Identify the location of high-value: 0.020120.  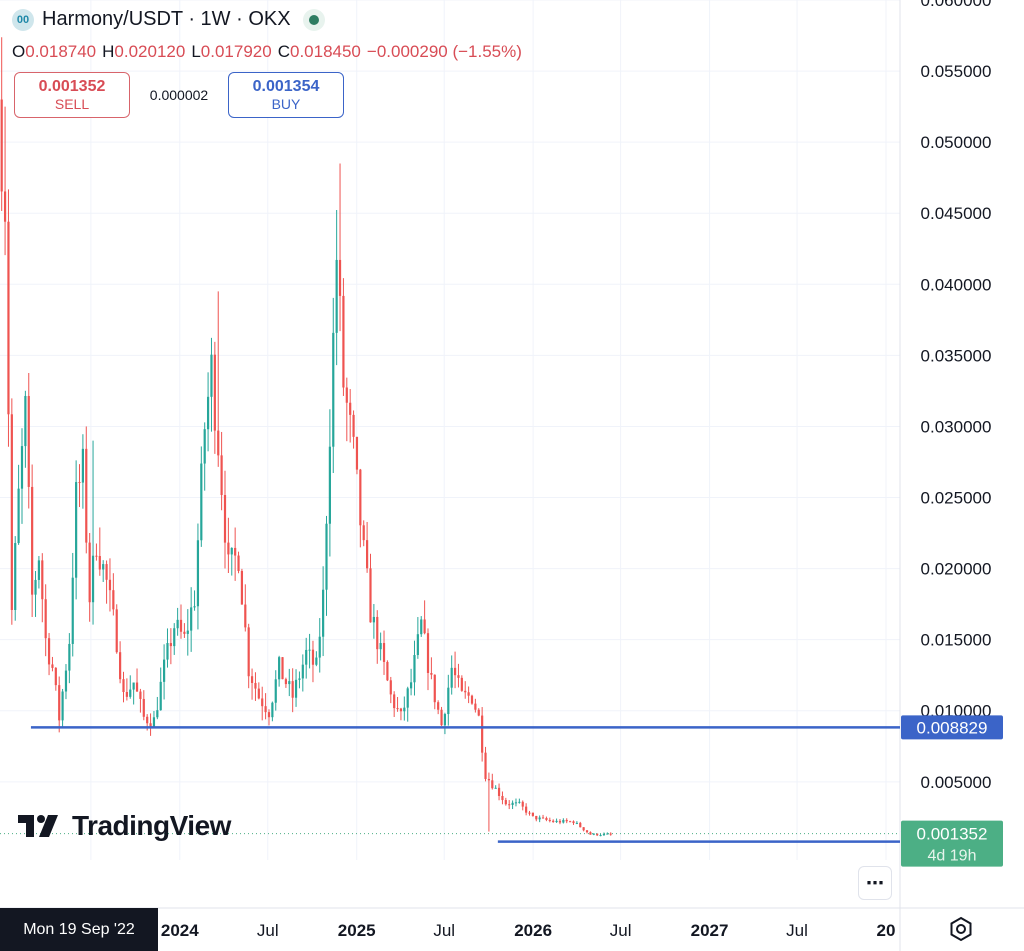
(150, 51).